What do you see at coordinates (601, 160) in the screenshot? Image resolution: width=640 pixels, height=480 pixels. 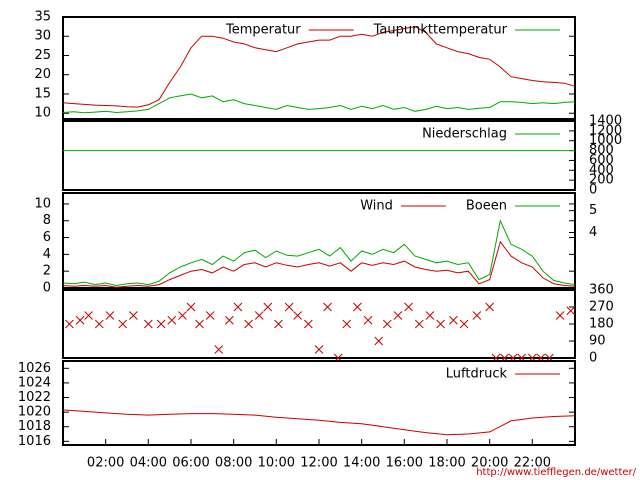 I see `y2-tick-label: 600` at bounding box center [601, 160].